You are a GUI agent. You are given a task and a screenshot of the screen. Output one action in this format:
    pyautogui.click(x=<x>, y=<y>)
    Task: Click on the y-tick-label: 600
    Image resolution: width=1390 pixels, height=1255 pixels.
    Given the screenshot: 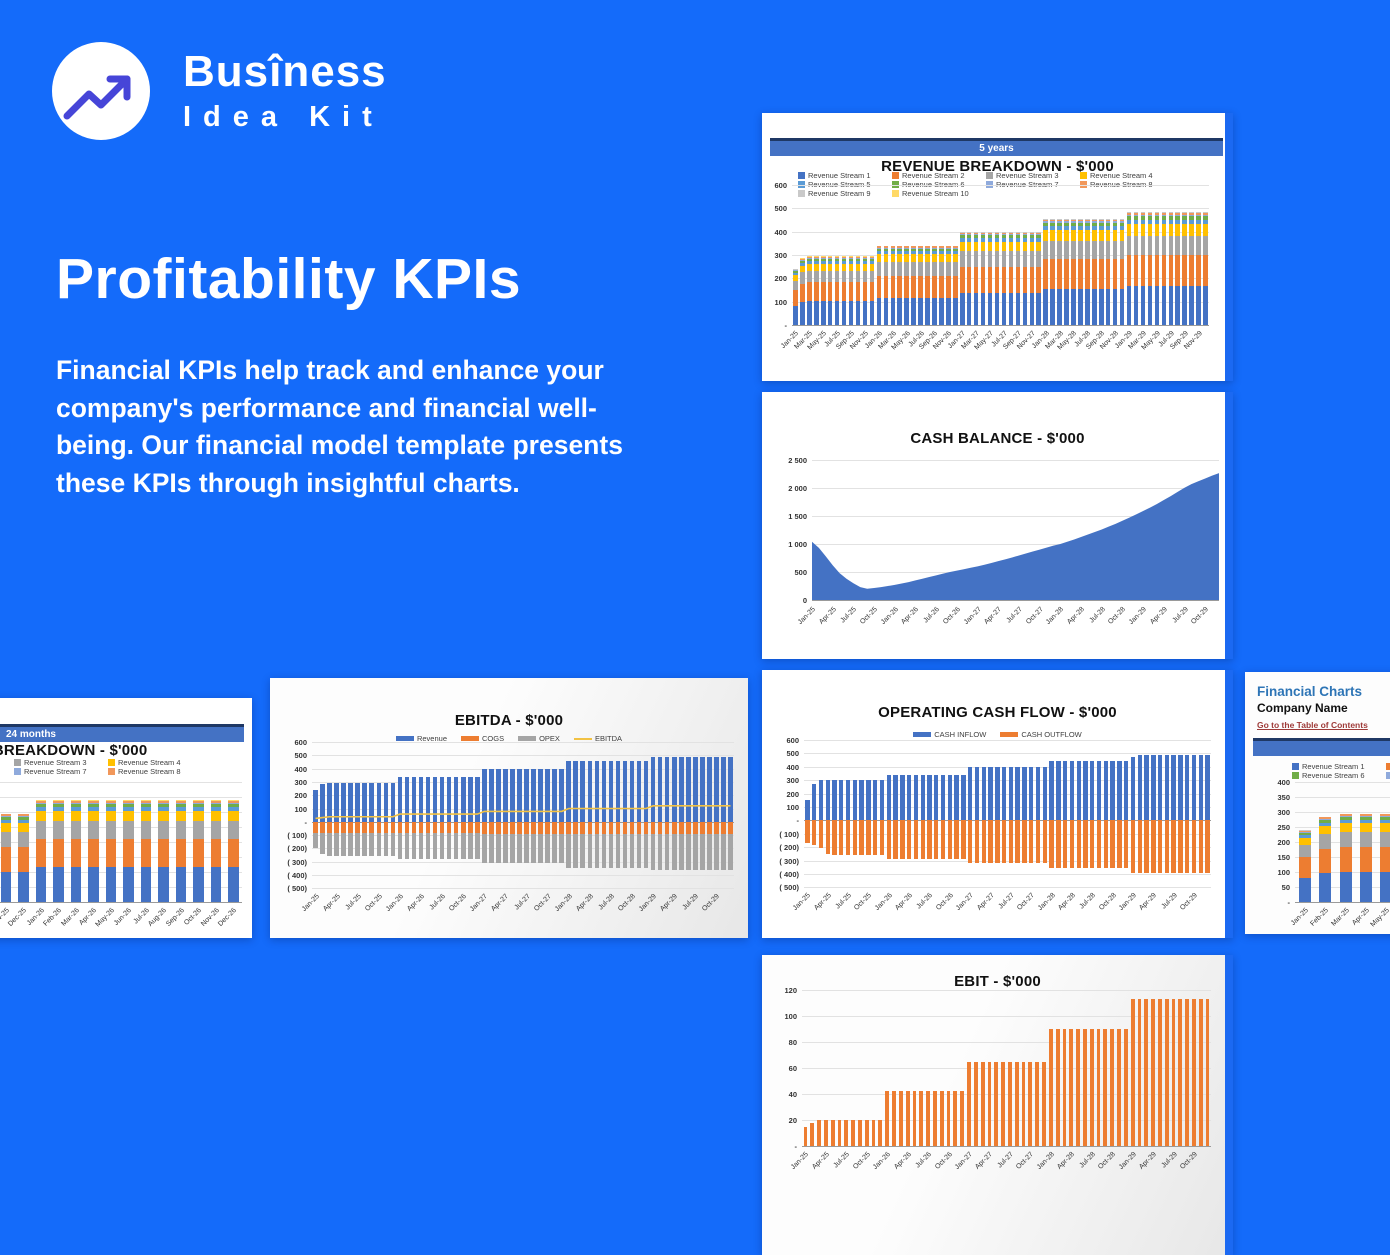 What is the action you would take?
    pyautogui.click(x=780, y=740)
    